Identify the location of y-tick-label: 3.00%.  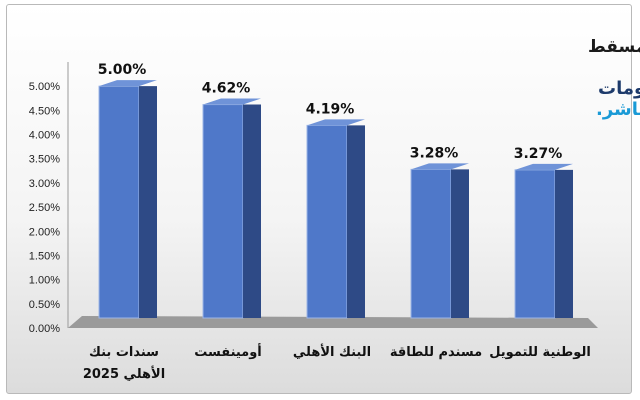
(44, 184).